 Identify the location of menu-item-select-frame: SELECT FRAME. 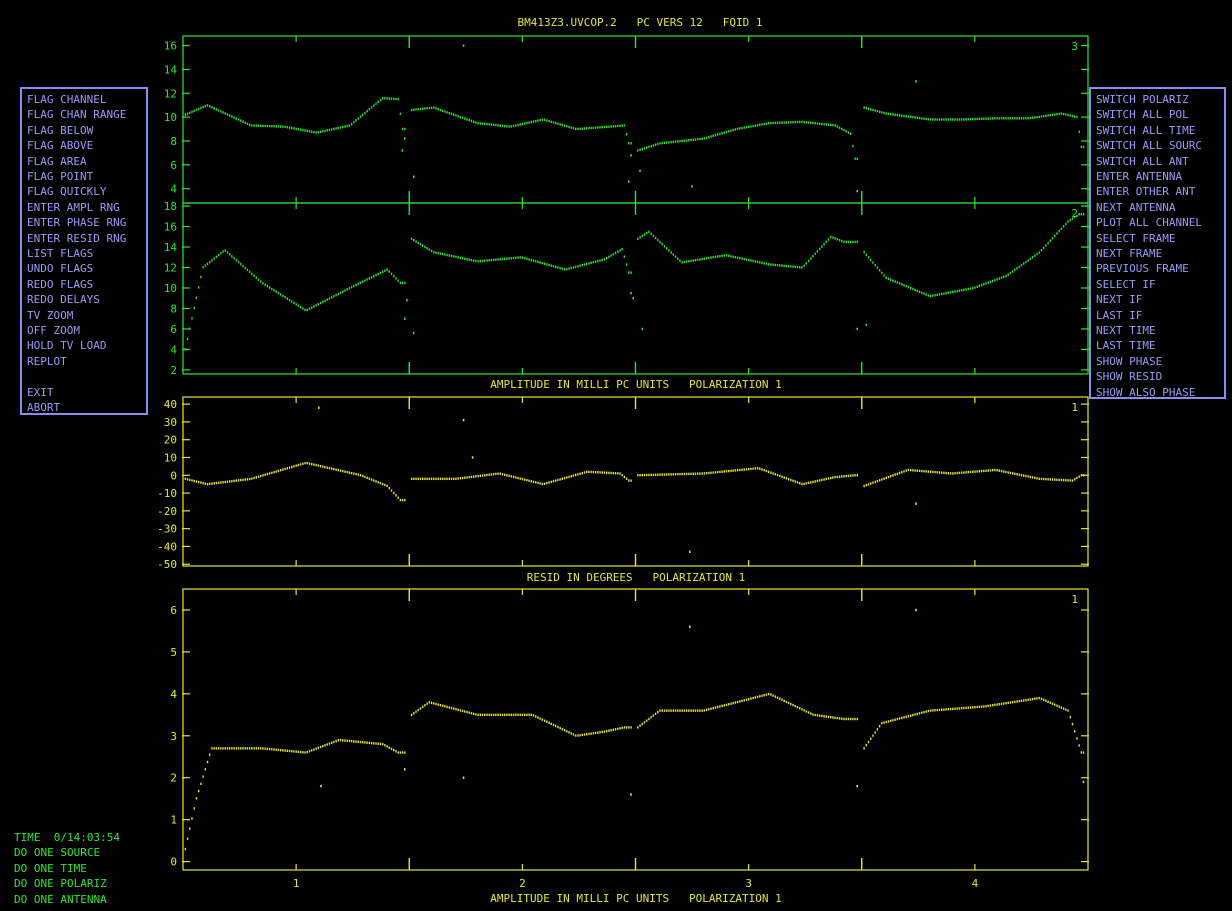
(1136, 238).